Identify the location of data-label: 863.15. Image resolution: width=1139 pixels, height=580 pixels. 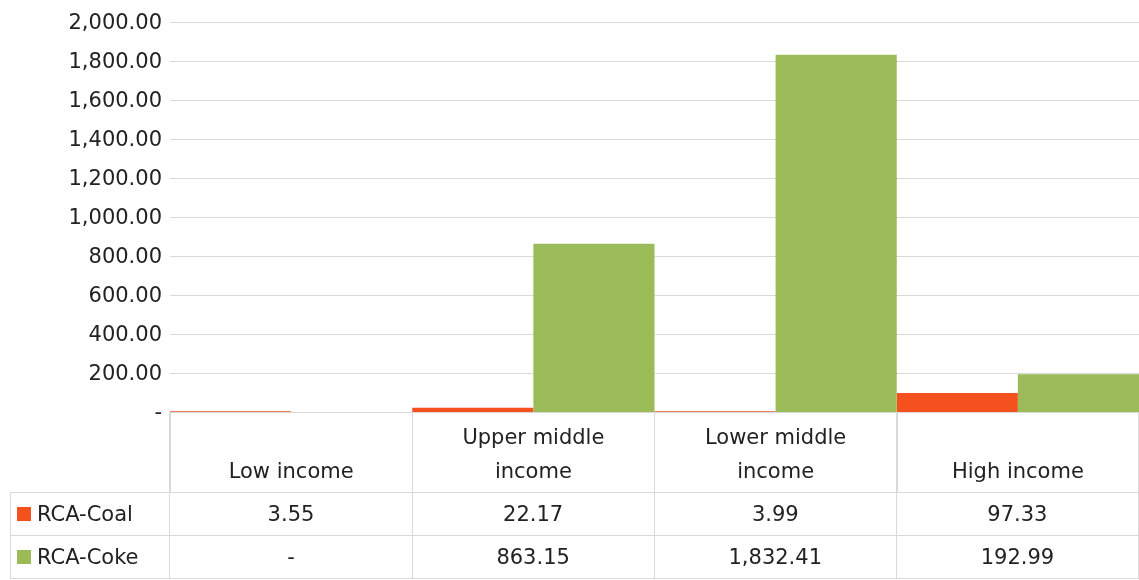
(533, 556).